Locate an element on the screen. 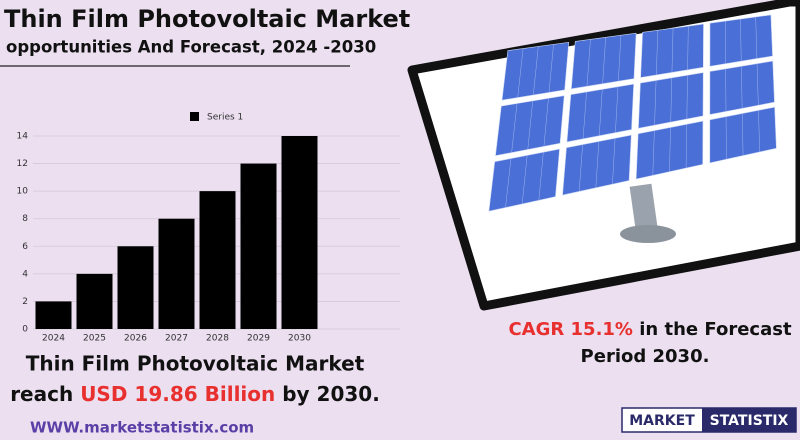  x-tick-label: 2026 is located at coordinates (135, 339).